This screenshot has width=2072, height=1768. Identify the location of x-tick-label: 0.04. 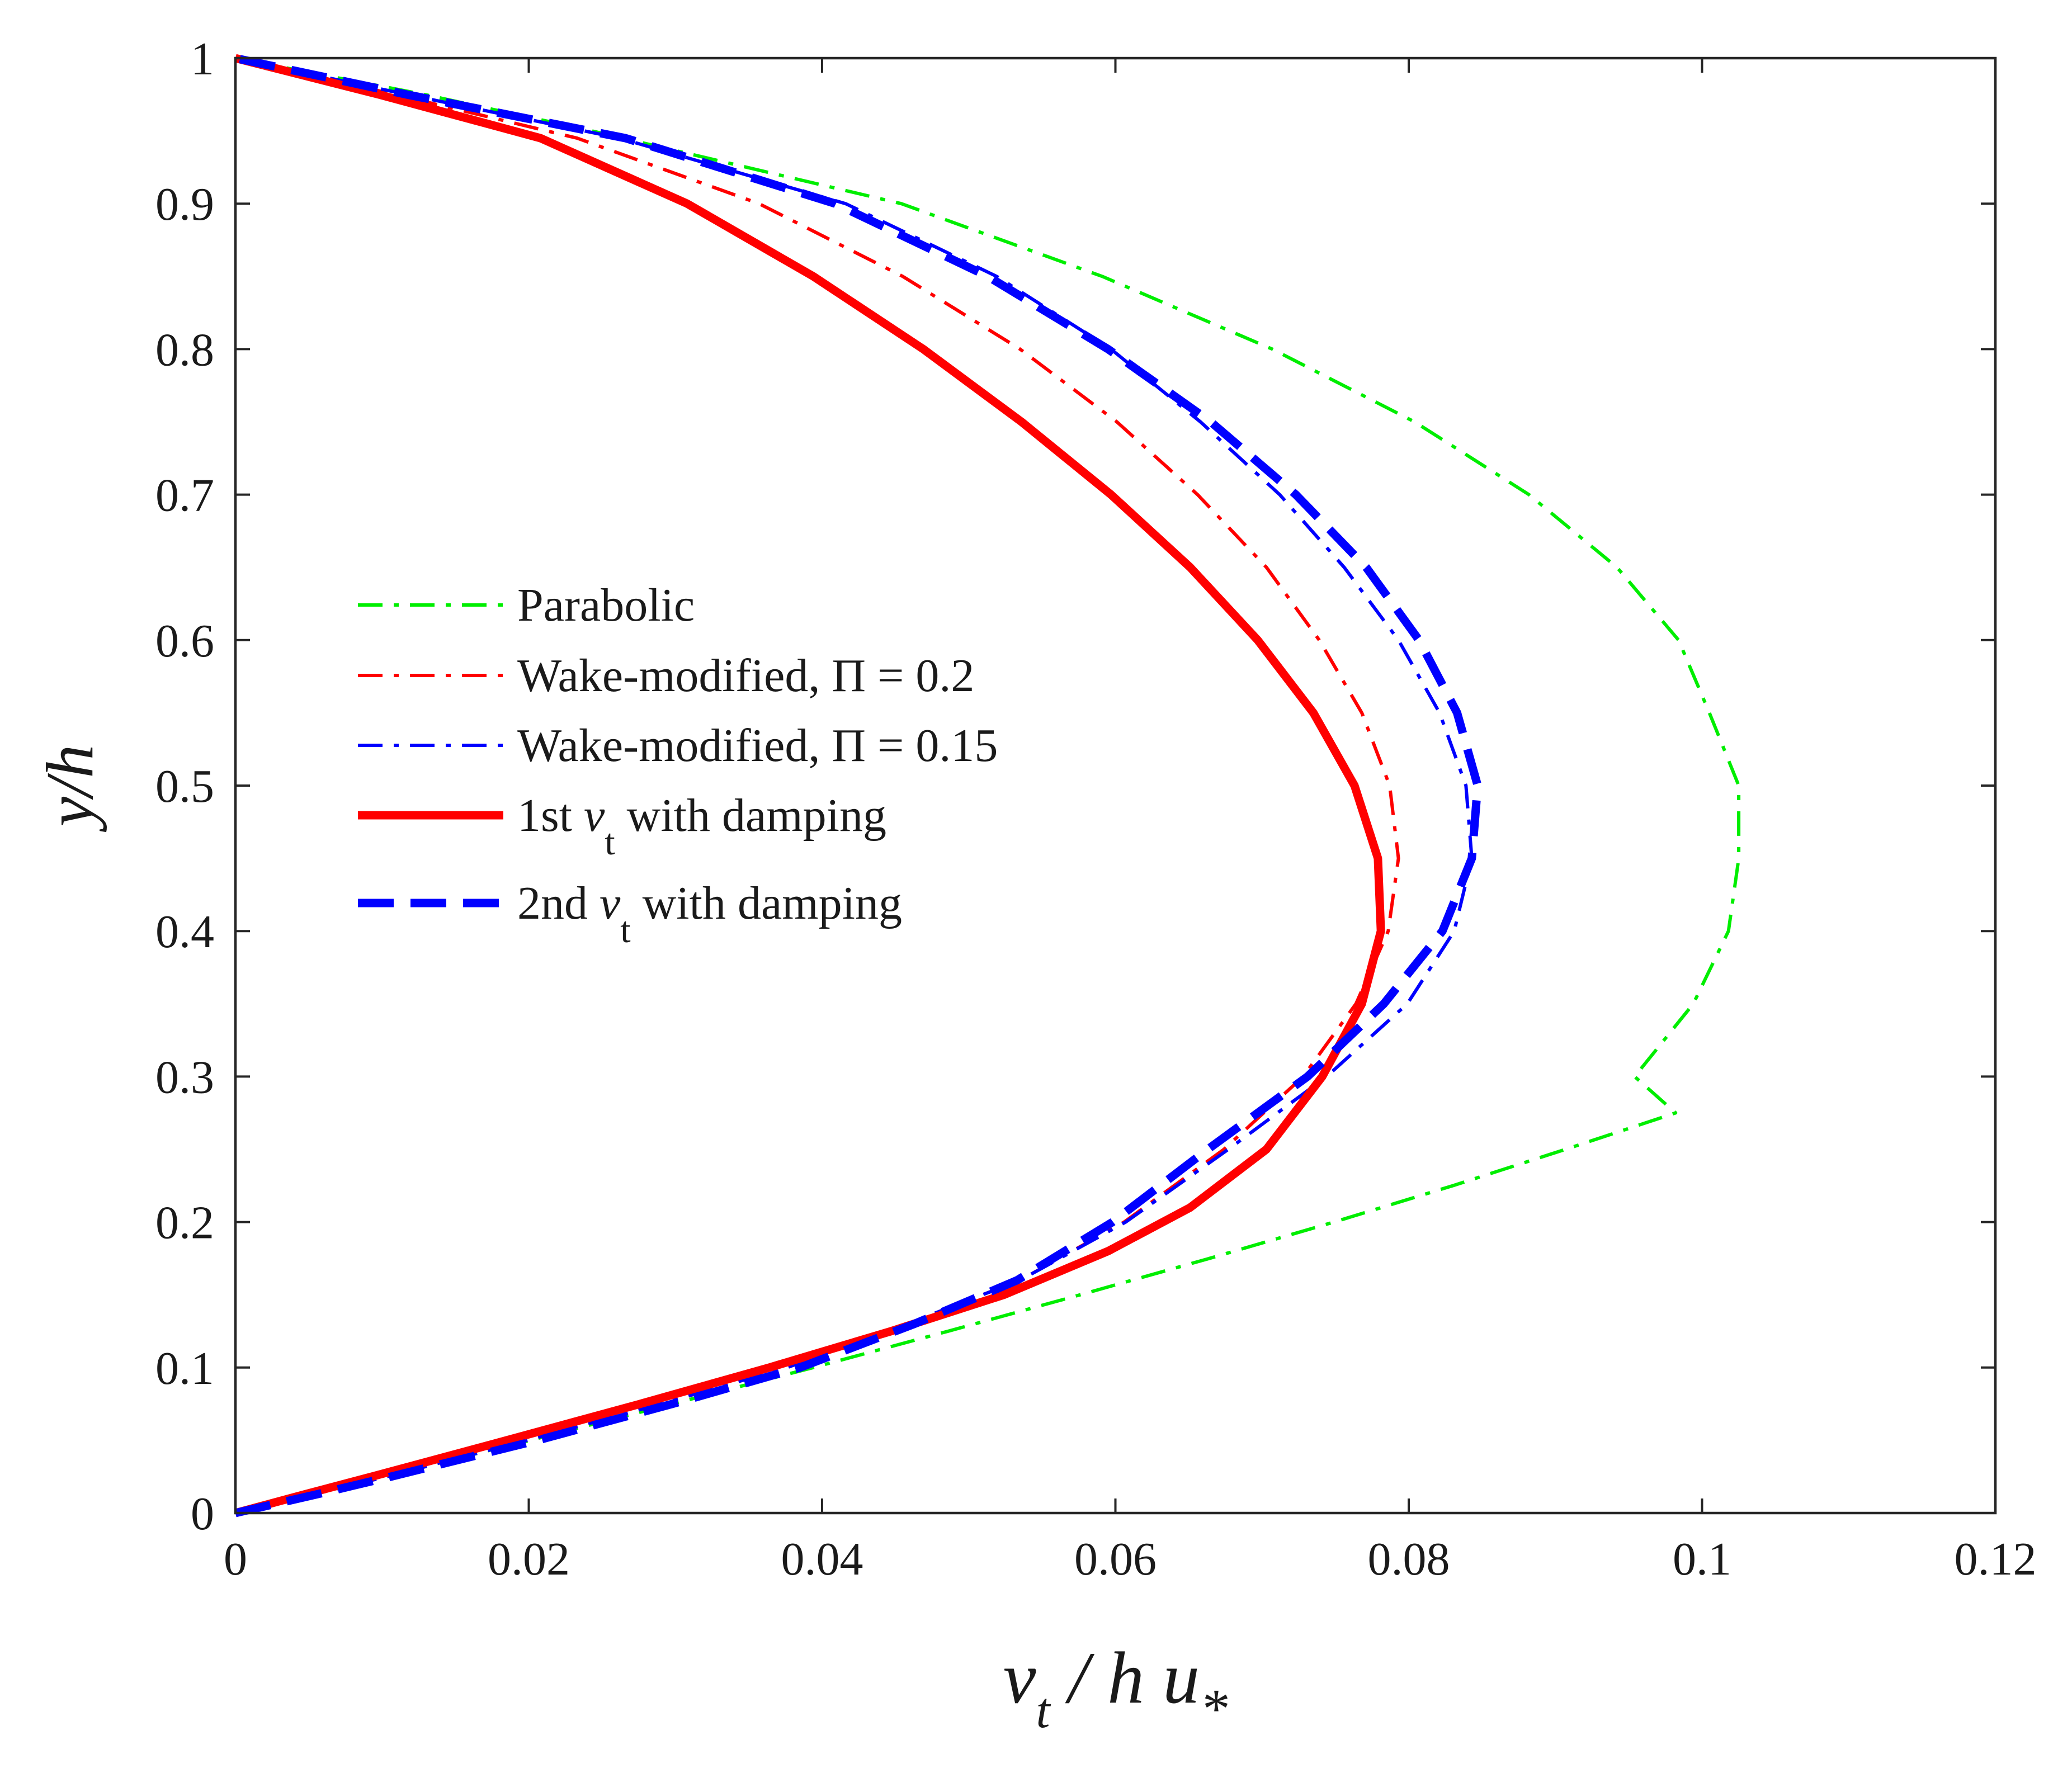
(822, 1559).